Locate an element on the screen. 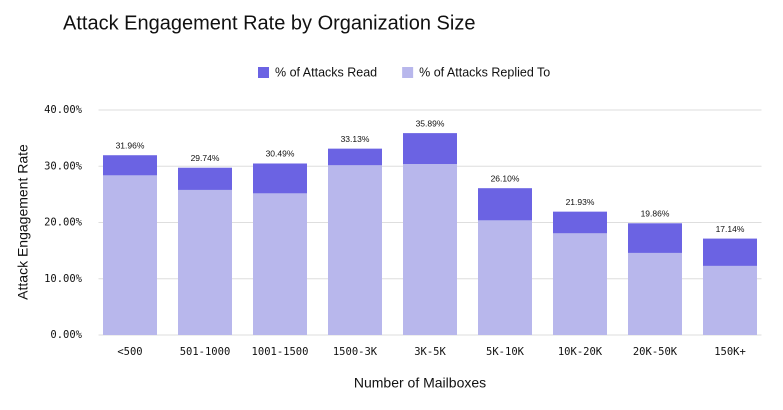 Image resolution: width=783 pixels, height=410 pixels. x-tick-label: 501-1000 is located at coordinates (205, 352).